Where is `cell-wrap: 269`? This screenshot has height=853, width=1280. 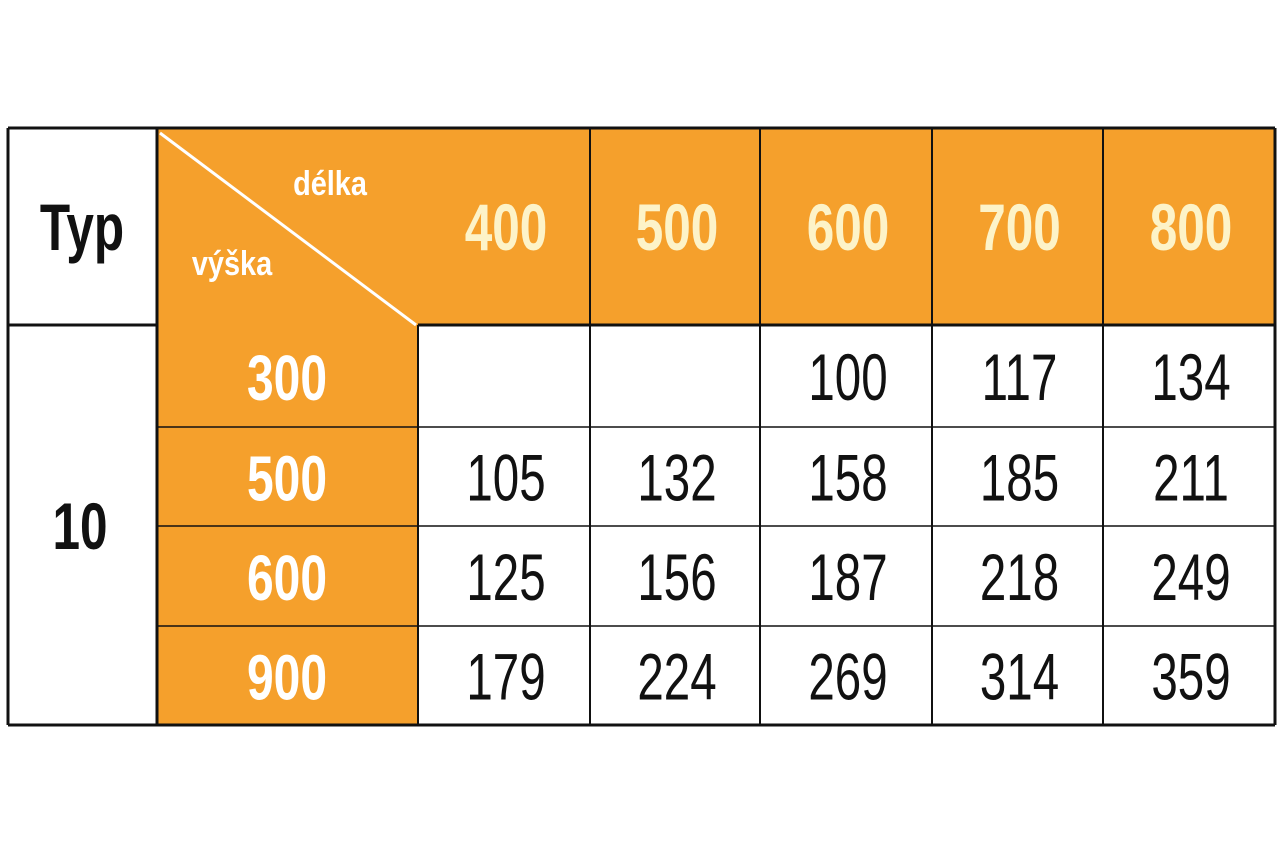 cell-wrap: 269 is located at coordinates (847, 677).